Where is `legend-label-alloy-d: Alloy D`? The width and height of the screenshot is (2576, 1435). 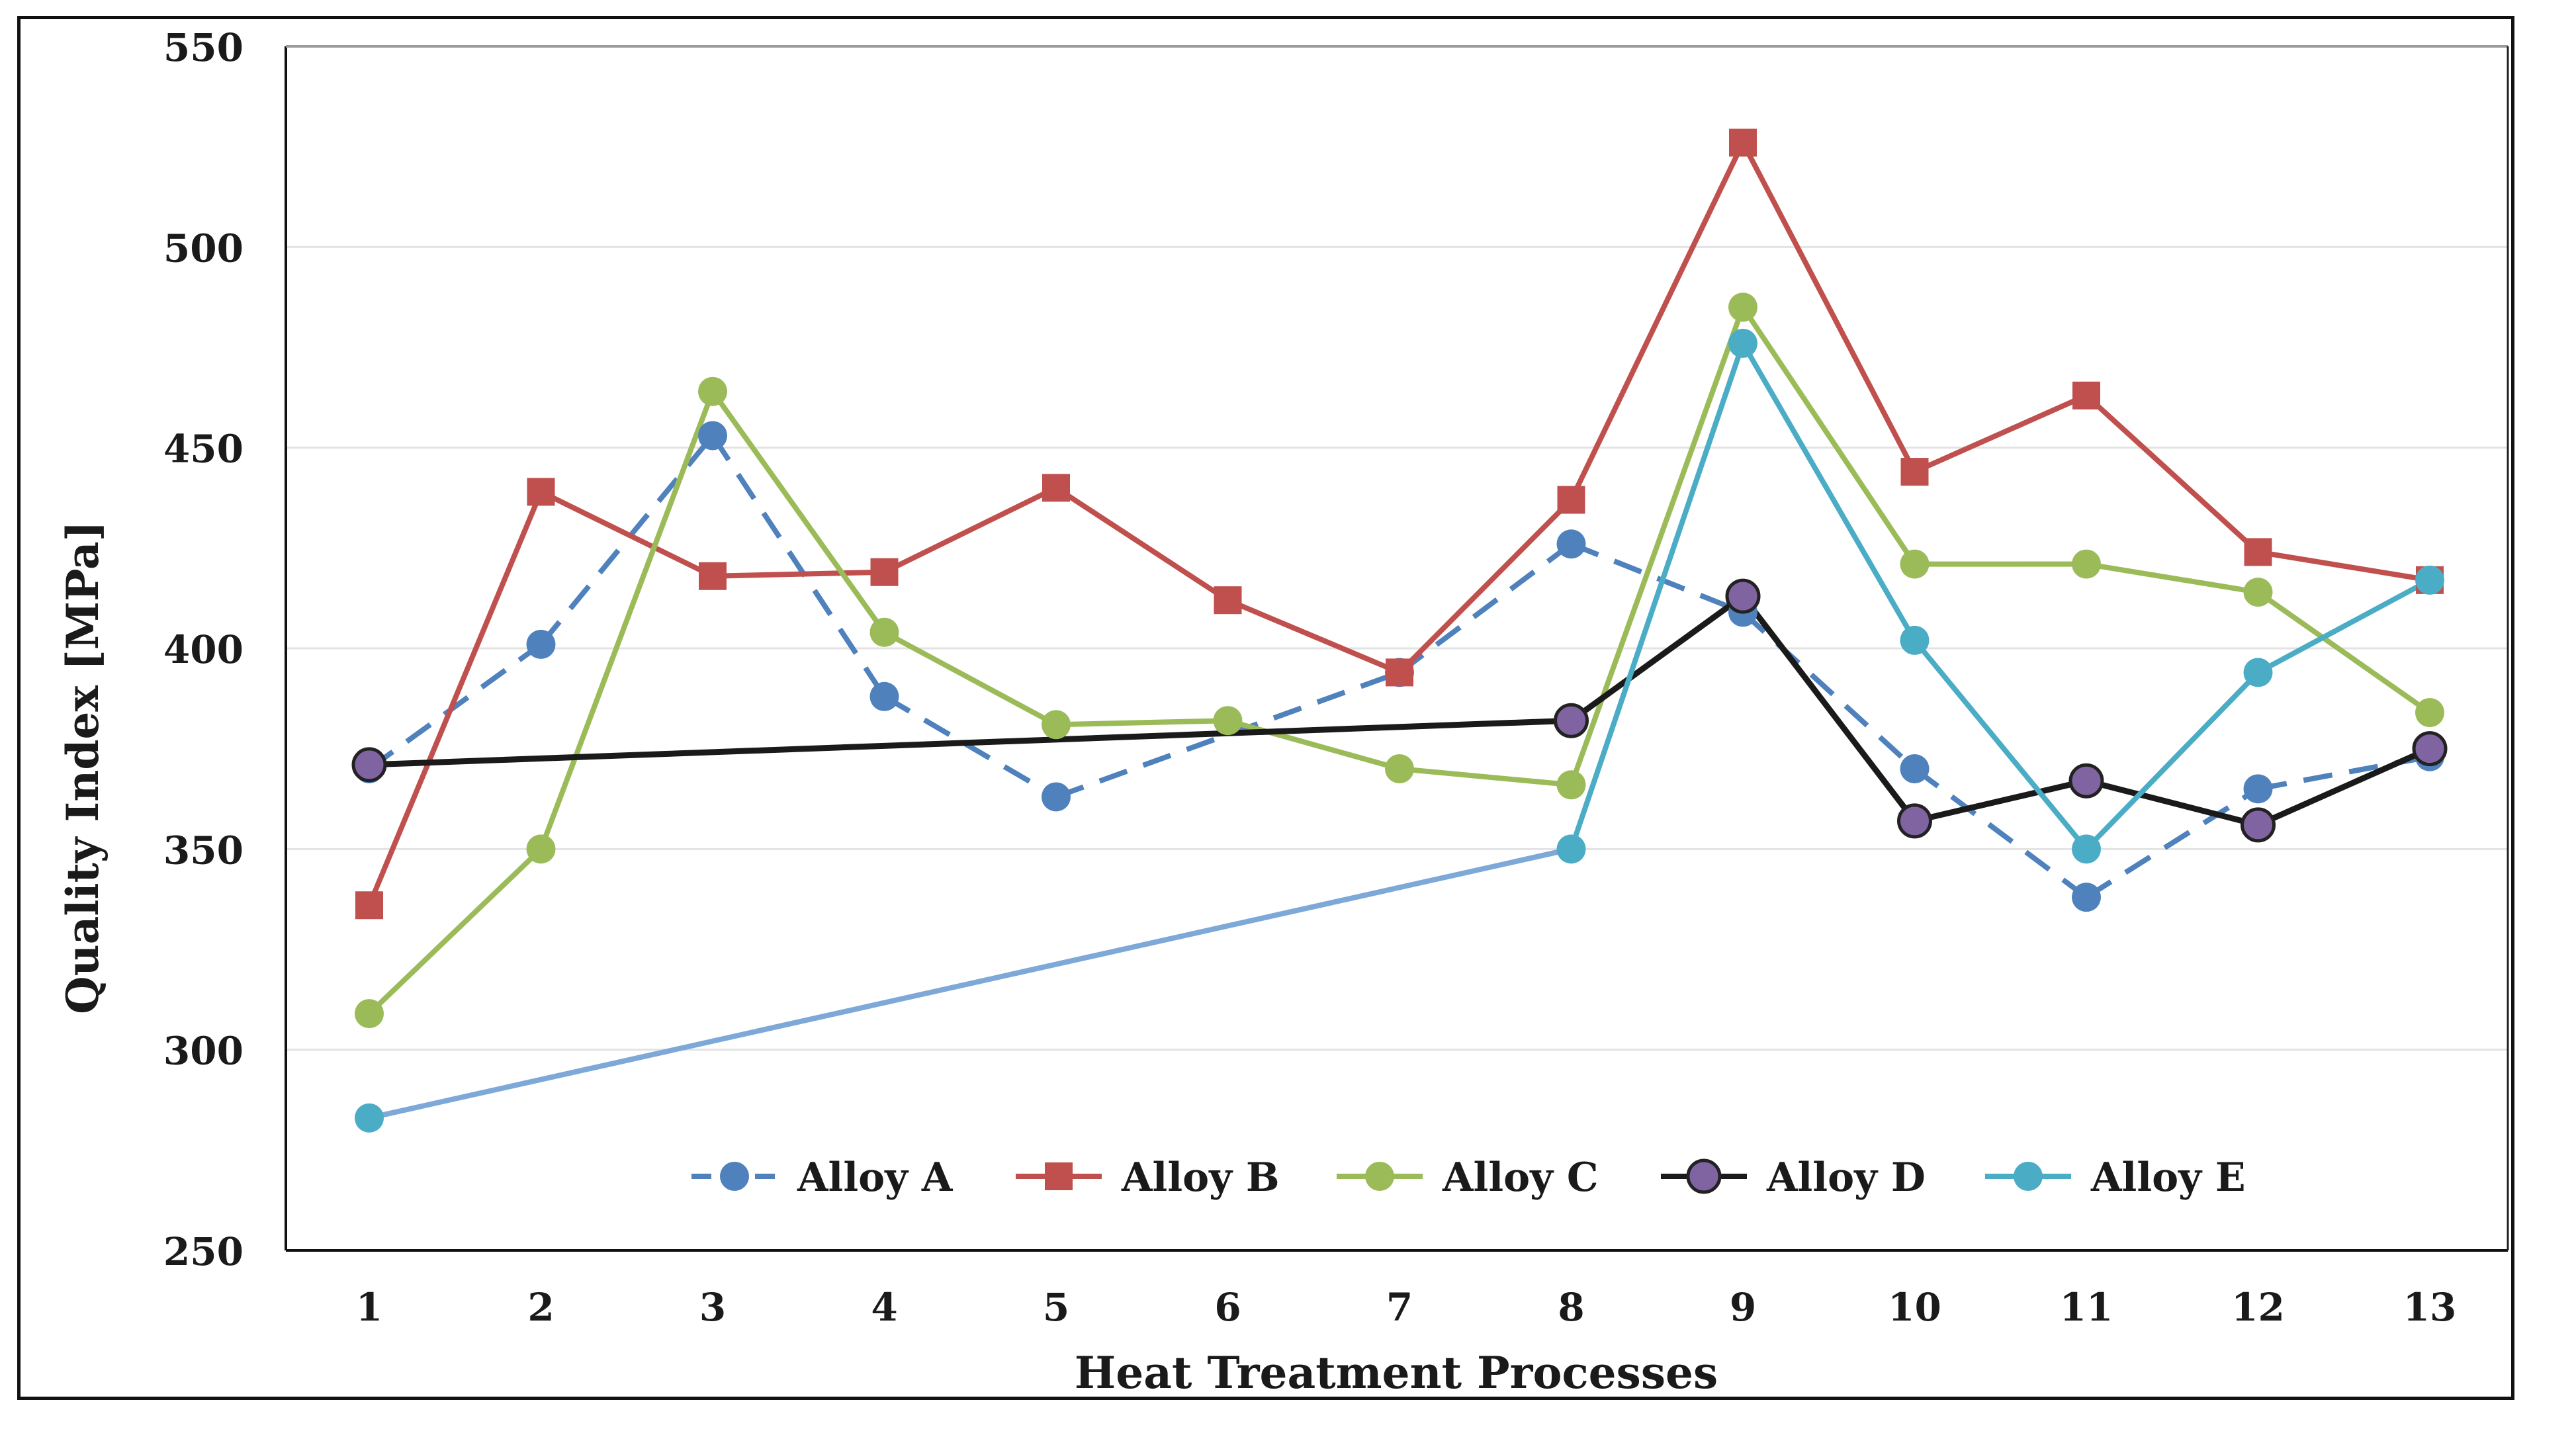
legend-label-alloy-d: Alloy D is located at coordinates (1846, 1177).